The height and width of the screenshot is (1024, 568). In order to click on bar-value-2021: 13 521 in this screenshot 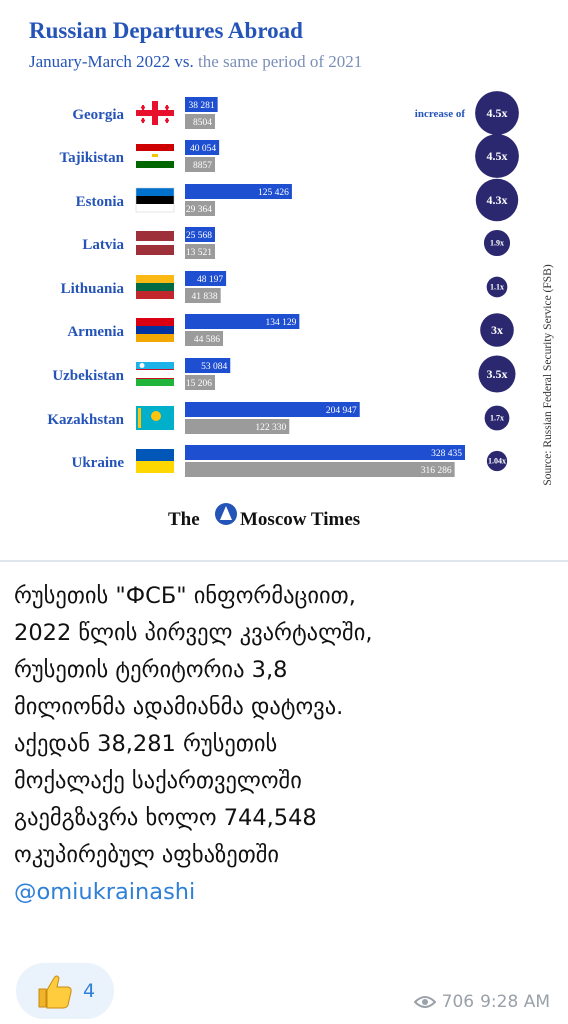, I will do `click(199, 253)`.